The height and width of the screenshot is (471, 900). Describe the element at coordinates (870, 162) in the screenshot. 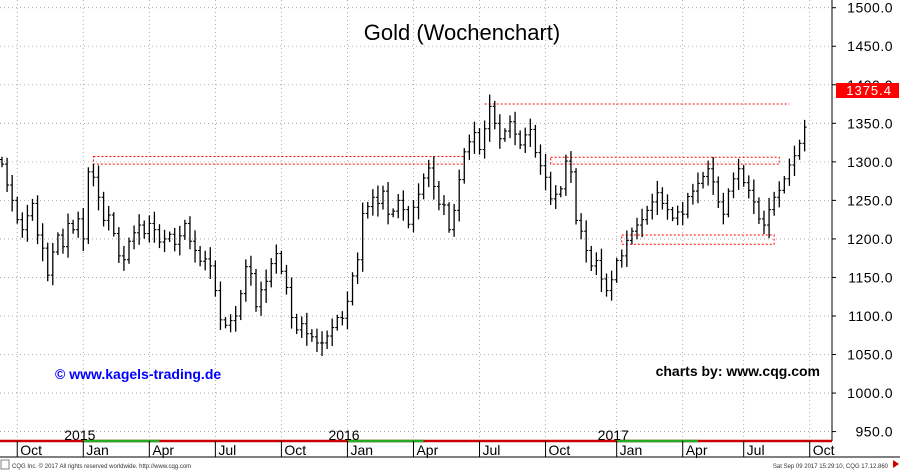

I see `y-tick-label: 1300.0` at that location.